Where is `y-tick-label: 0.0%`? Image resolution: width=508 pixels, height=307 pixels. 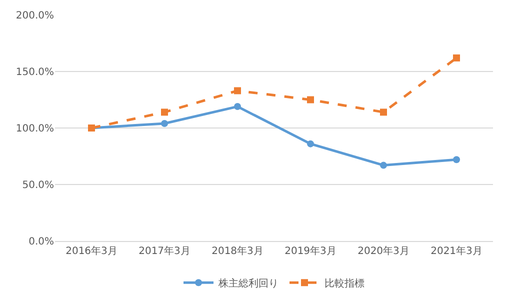
y-tick-label: 0.0% is located at coordinates (41, 242).